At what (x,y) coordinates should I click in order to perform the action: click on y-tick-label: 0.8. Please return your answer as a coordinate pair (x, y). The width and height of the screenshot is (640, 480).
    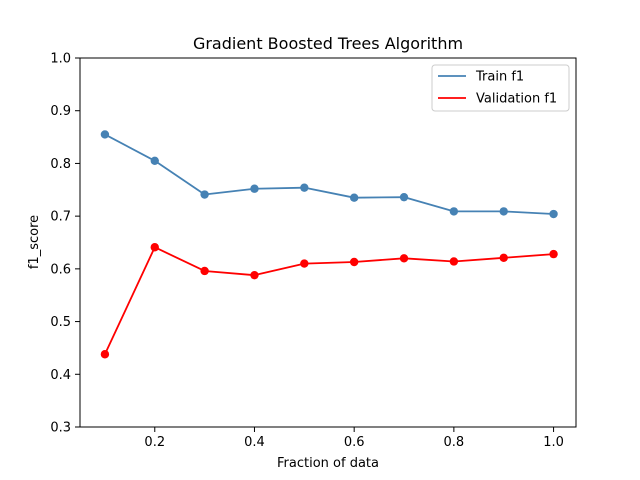
    Looking at the image, I should click on (60, 164).